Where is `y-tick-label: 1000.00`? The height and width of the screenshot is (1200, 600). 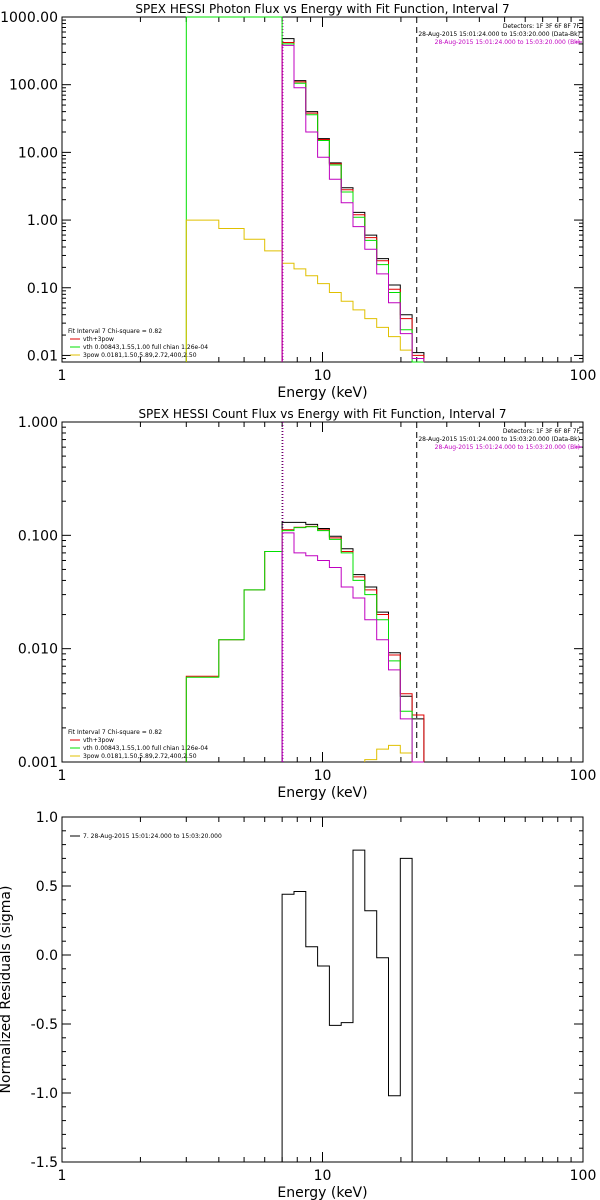
y-tick-label: 1000.00 is located at coordinates (29, 18).